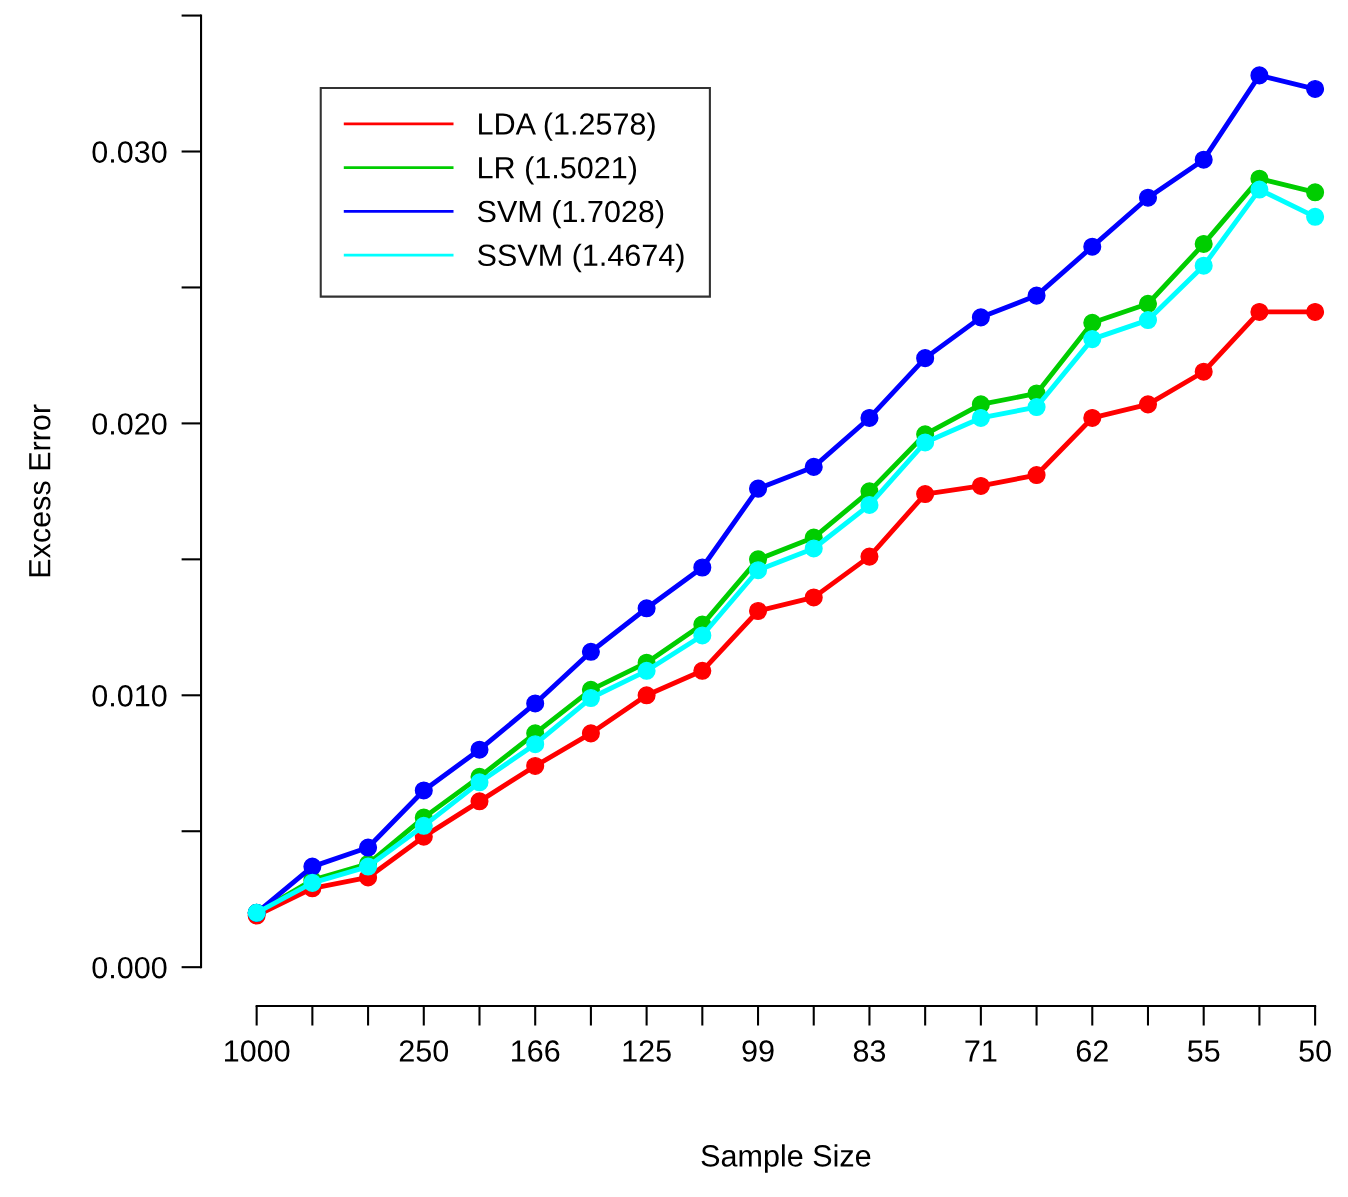 The image size is (1348, 1197). Describe the element at coordinates (129, 424) in the screenshot. I see `y-tick-label: 0.020` at that location.